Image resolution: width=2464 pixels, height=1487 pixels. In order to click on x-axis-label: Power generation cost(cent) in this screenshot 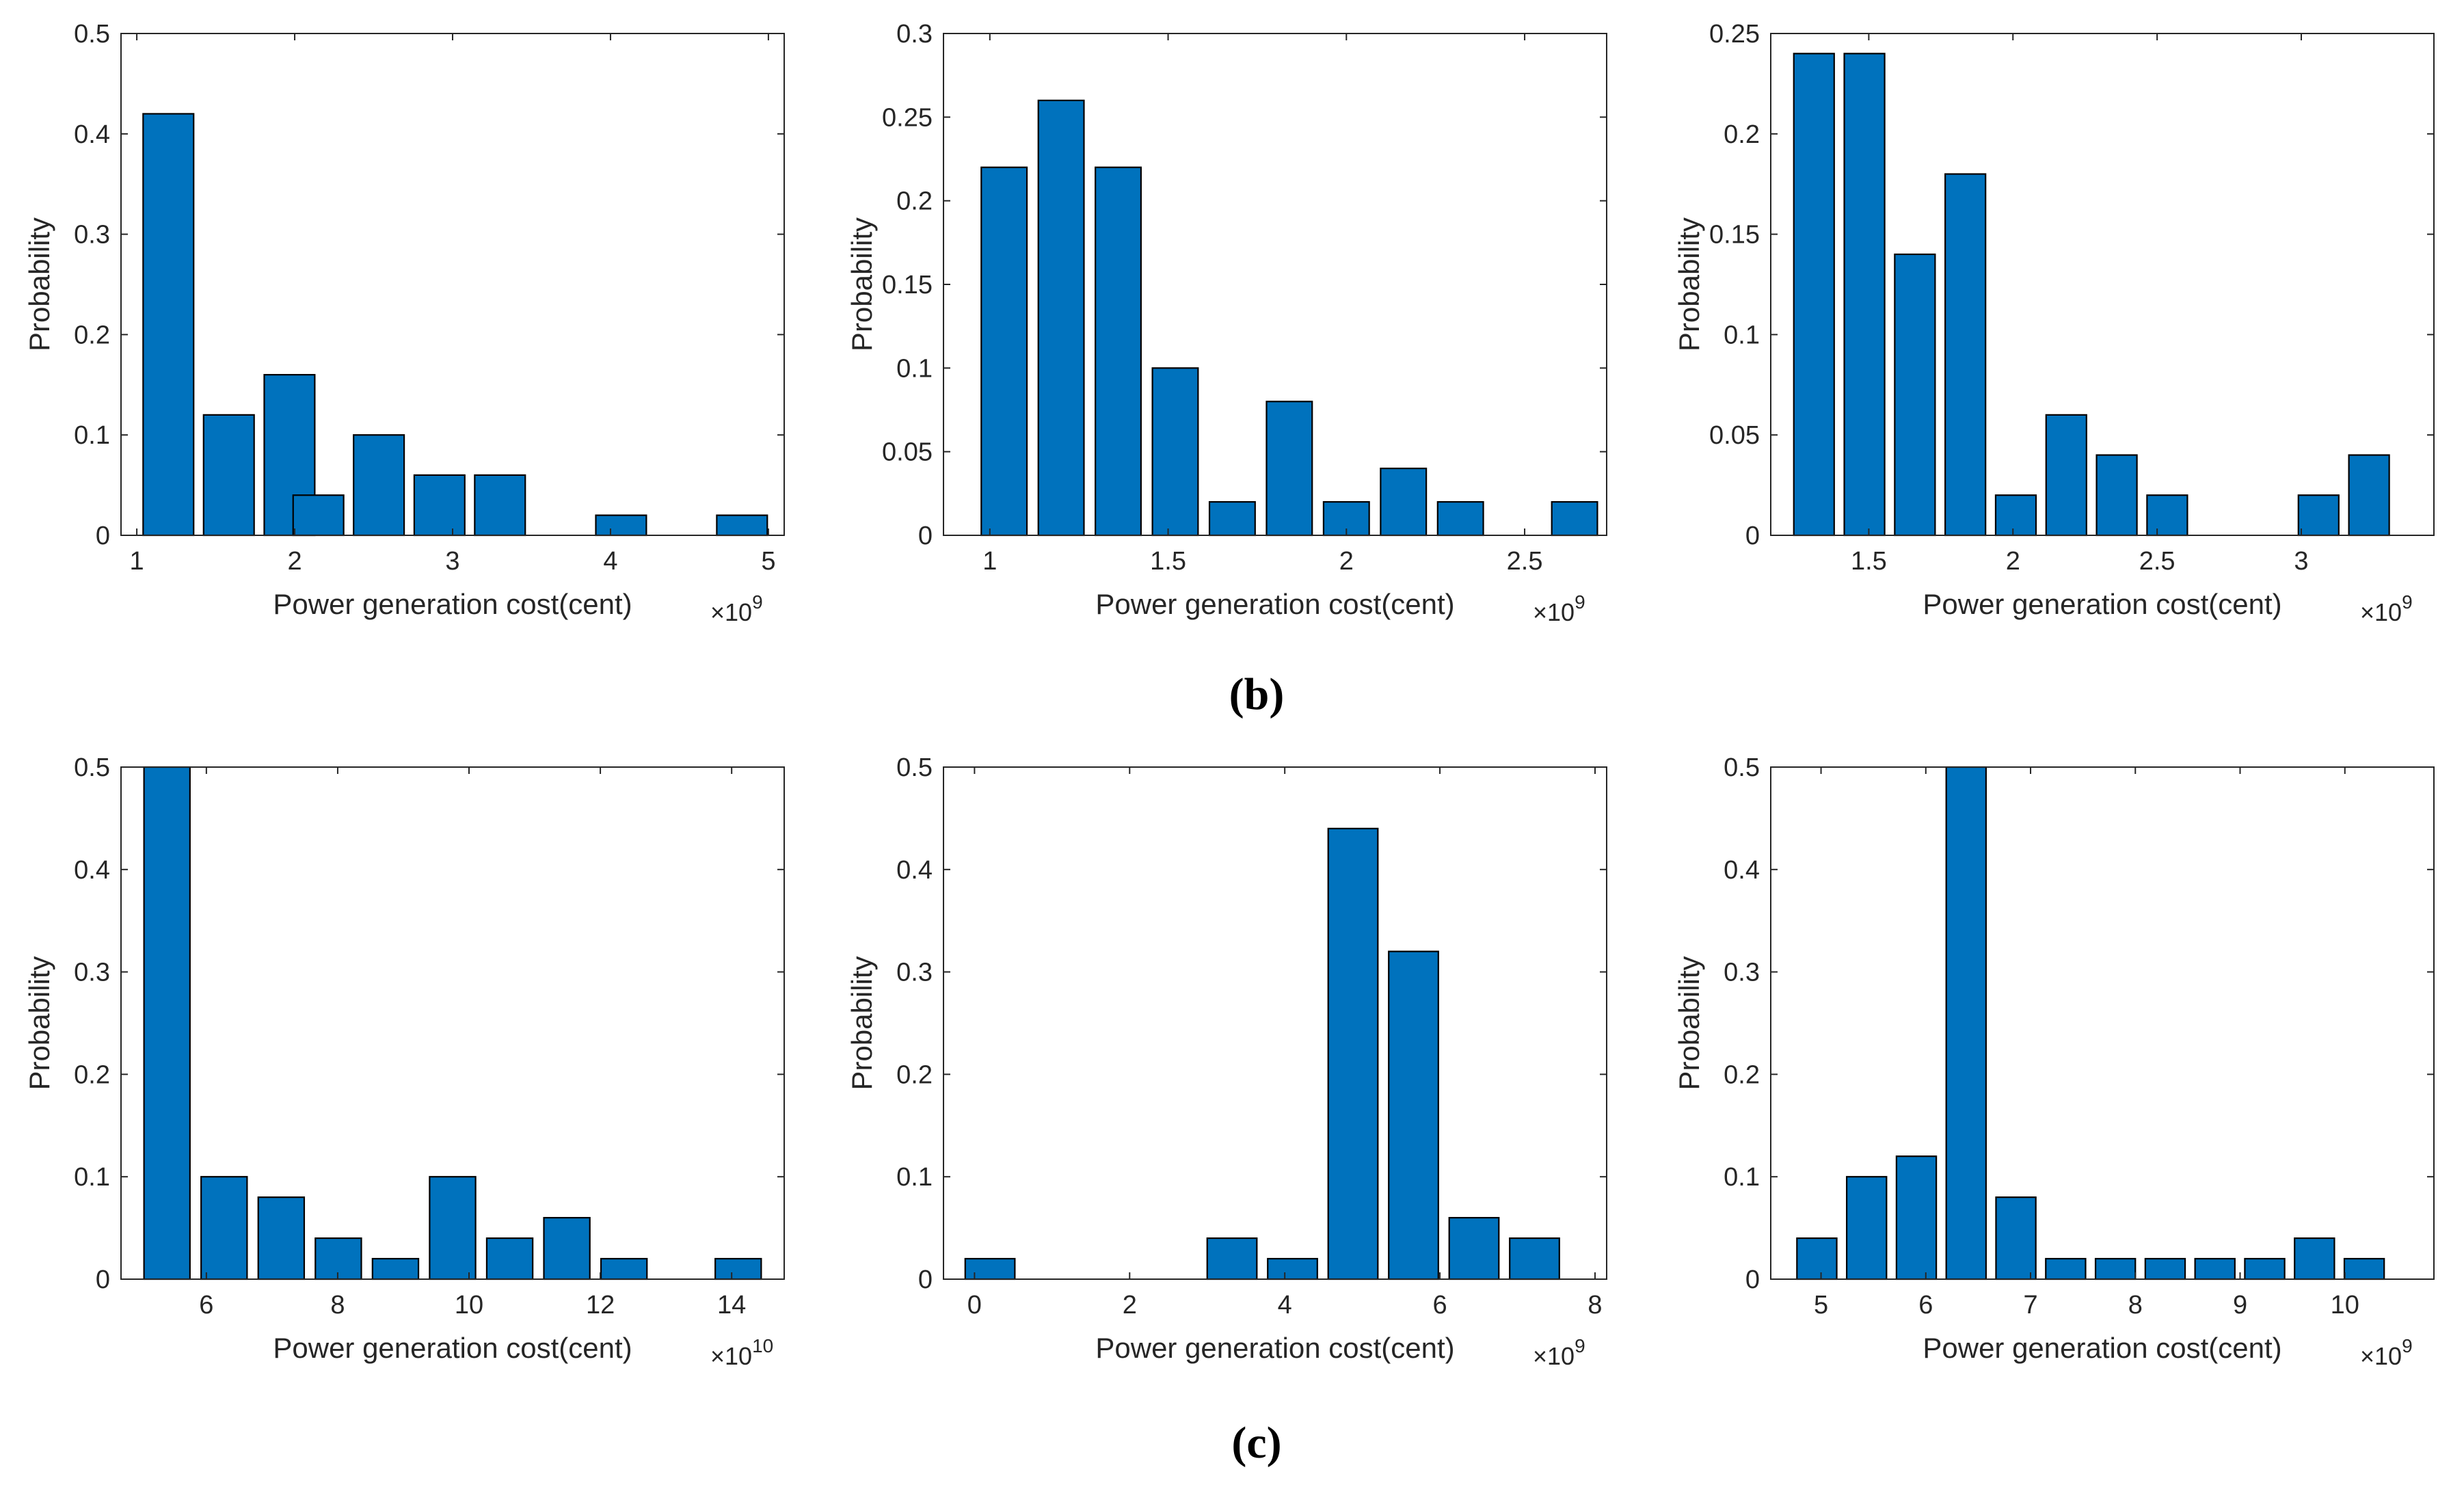, I will do `click(1274, 604)`.